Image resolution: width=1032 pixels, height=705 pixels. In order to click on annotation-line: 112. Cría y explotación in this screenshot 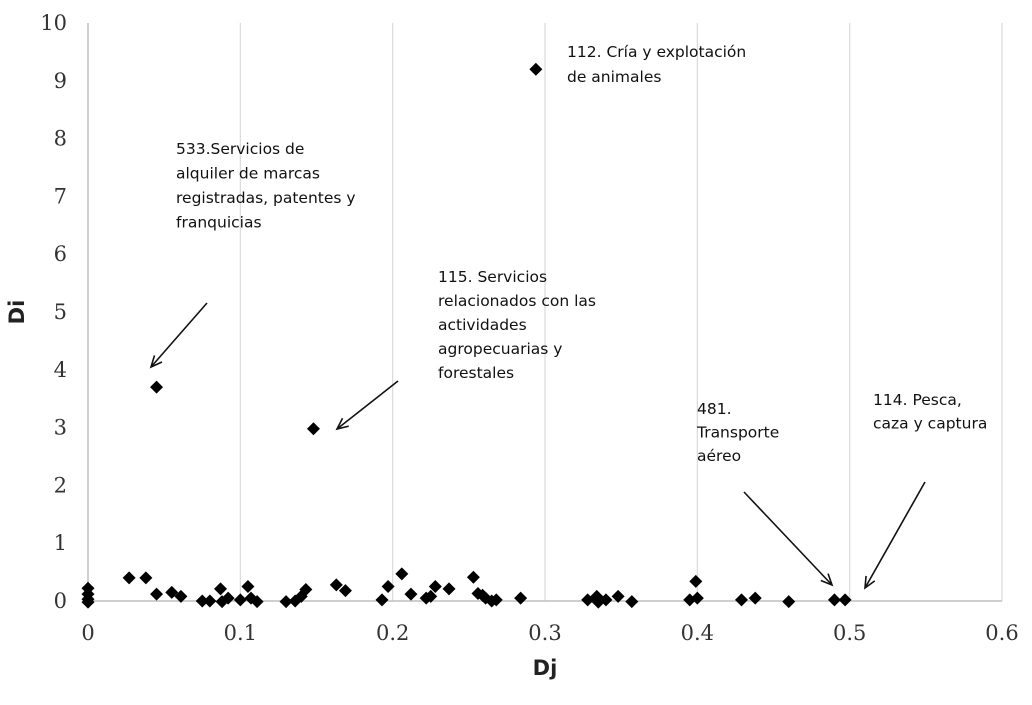, I will do `click(656, 52)`.